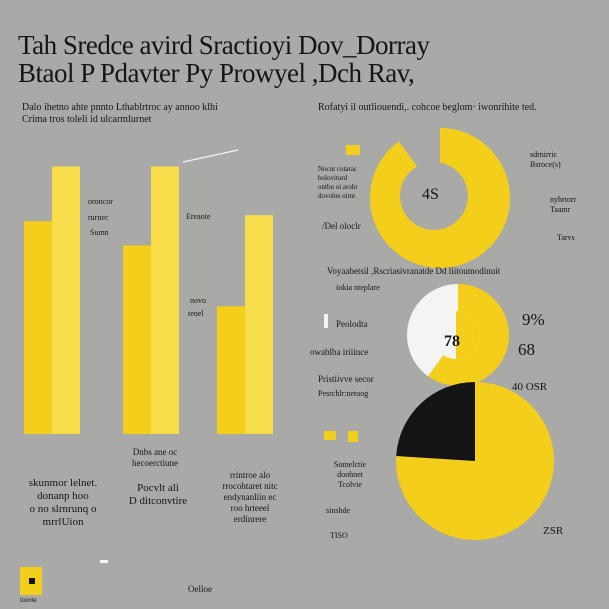  What do you see at coordinates (198, 300) in the screenshot?
I see `bar-label-e: novo` at bounding box center [198, 300].